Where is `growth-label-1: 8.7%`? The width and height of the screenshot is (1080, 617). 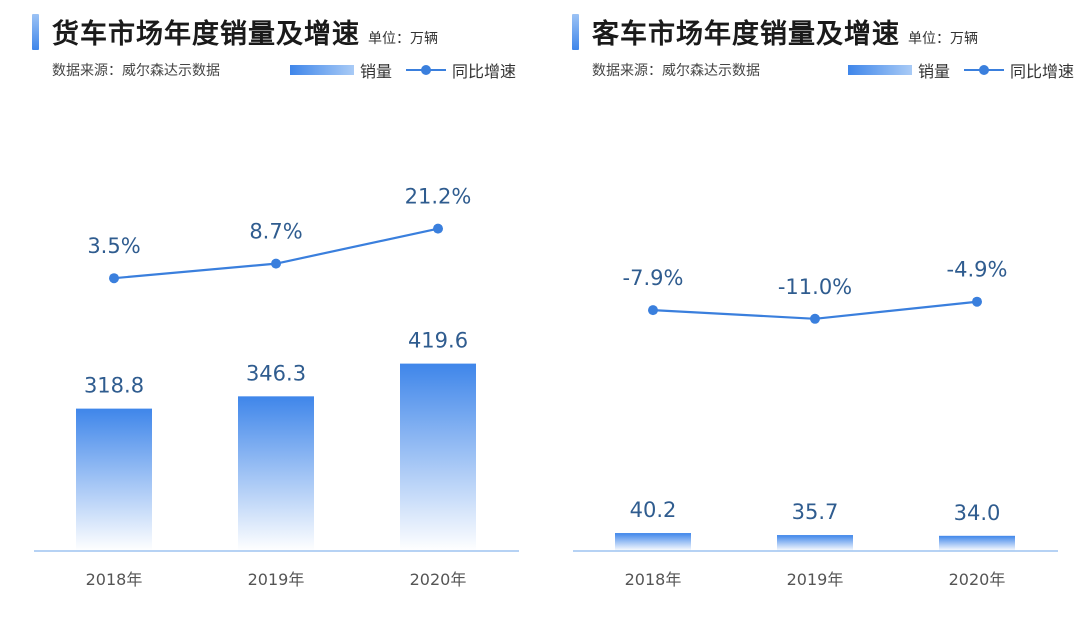 growth-label-1: 8.7% is located at coordinates (275, 232).